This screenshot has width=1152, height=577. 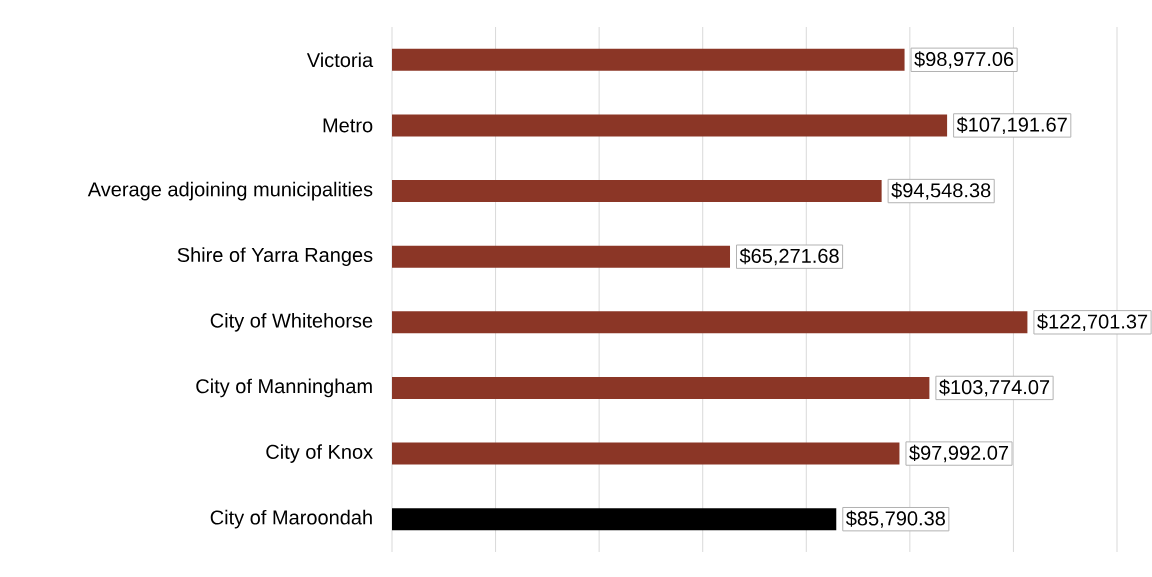 What do you see at coordinates (895, 519) in the screenshot?
I see `data-label: $85,790.38` at bounding box center [895, 519].